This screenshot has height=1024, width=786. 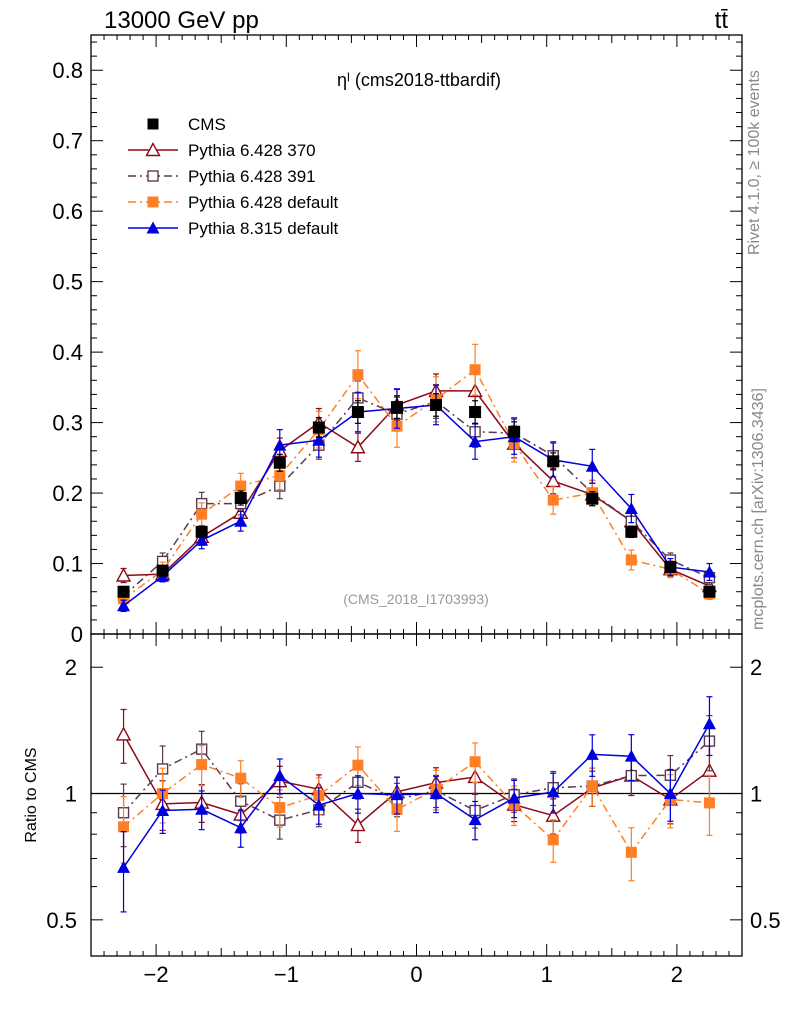 I want to click on main-y-tick-label: 0.8, so click(x=67, y=70).